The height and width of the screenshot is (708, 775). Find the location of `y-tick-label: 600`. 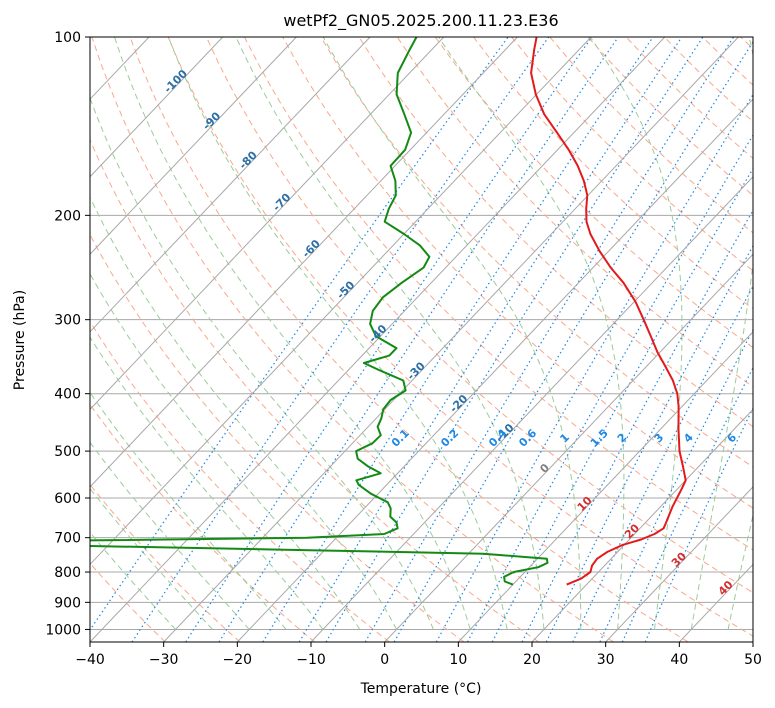

y-tick-label: 600 is located at coordinates (67, 499).